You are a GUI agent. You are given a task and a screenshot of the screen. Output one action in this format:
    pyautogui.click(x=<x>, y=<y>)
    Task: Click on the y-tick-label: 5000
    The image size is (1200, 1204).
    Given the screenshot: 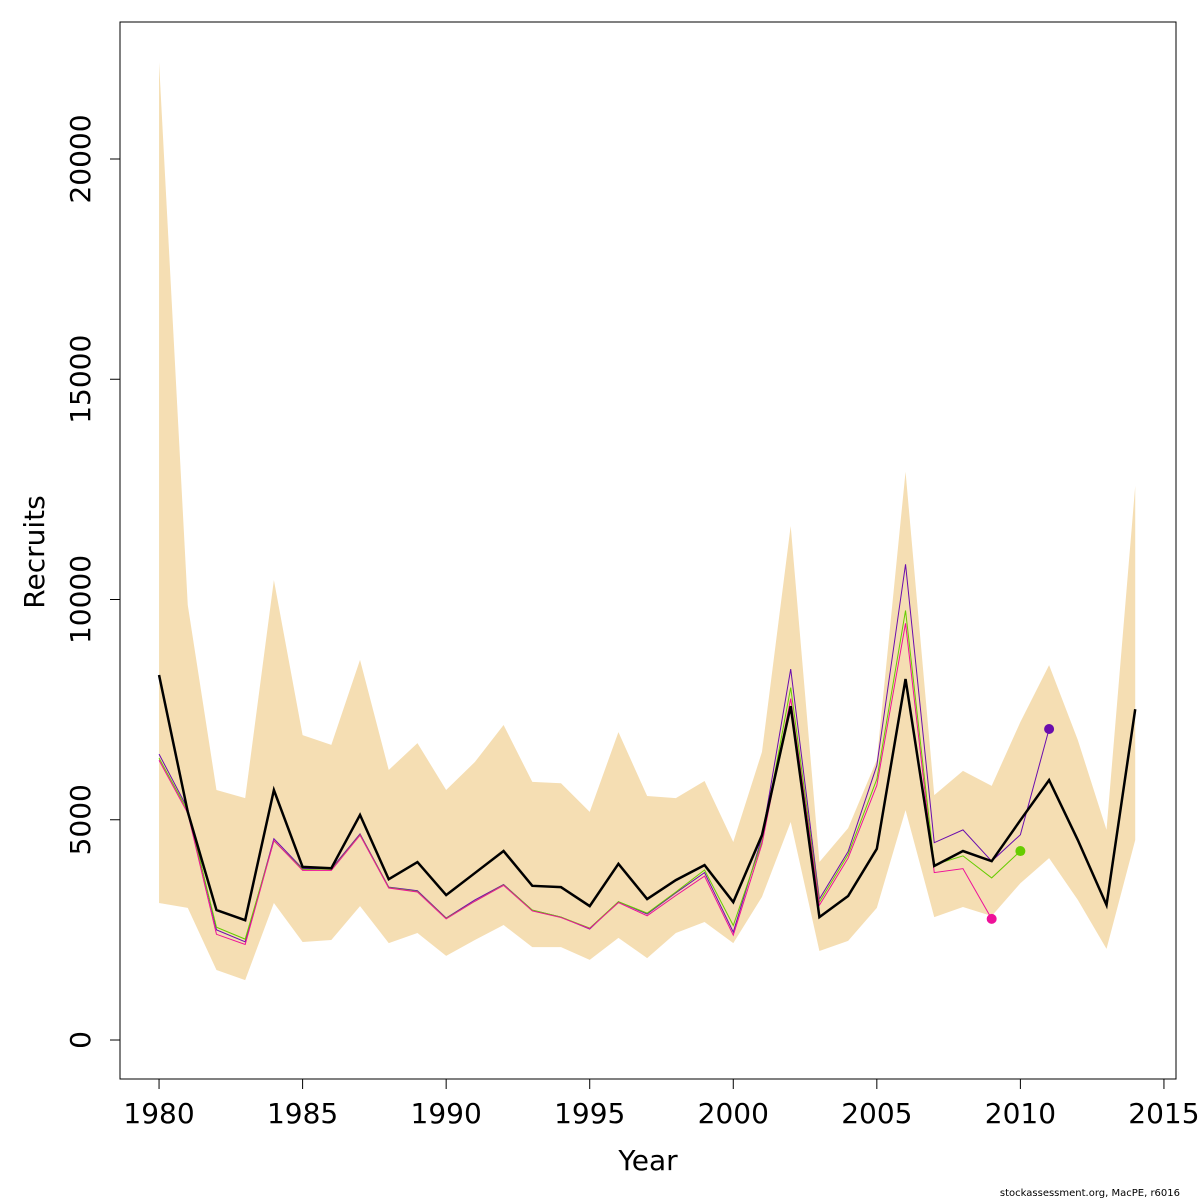 What is the action you would take?
    pyautogui.click(x=80, y=819)
    